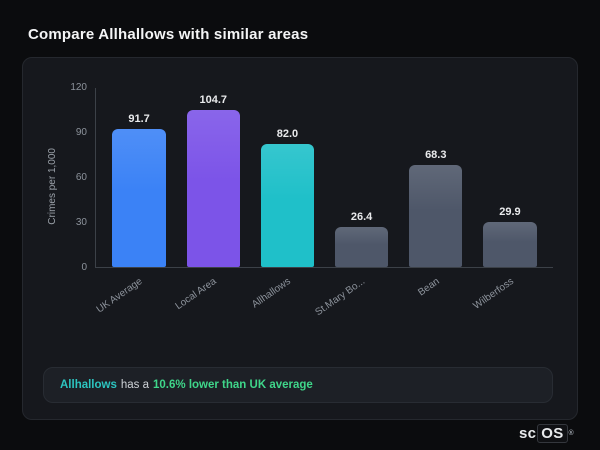 This screenshot has width=600, height=450. I want to click on scos-logo: sc OS ®, so click(546, 433).